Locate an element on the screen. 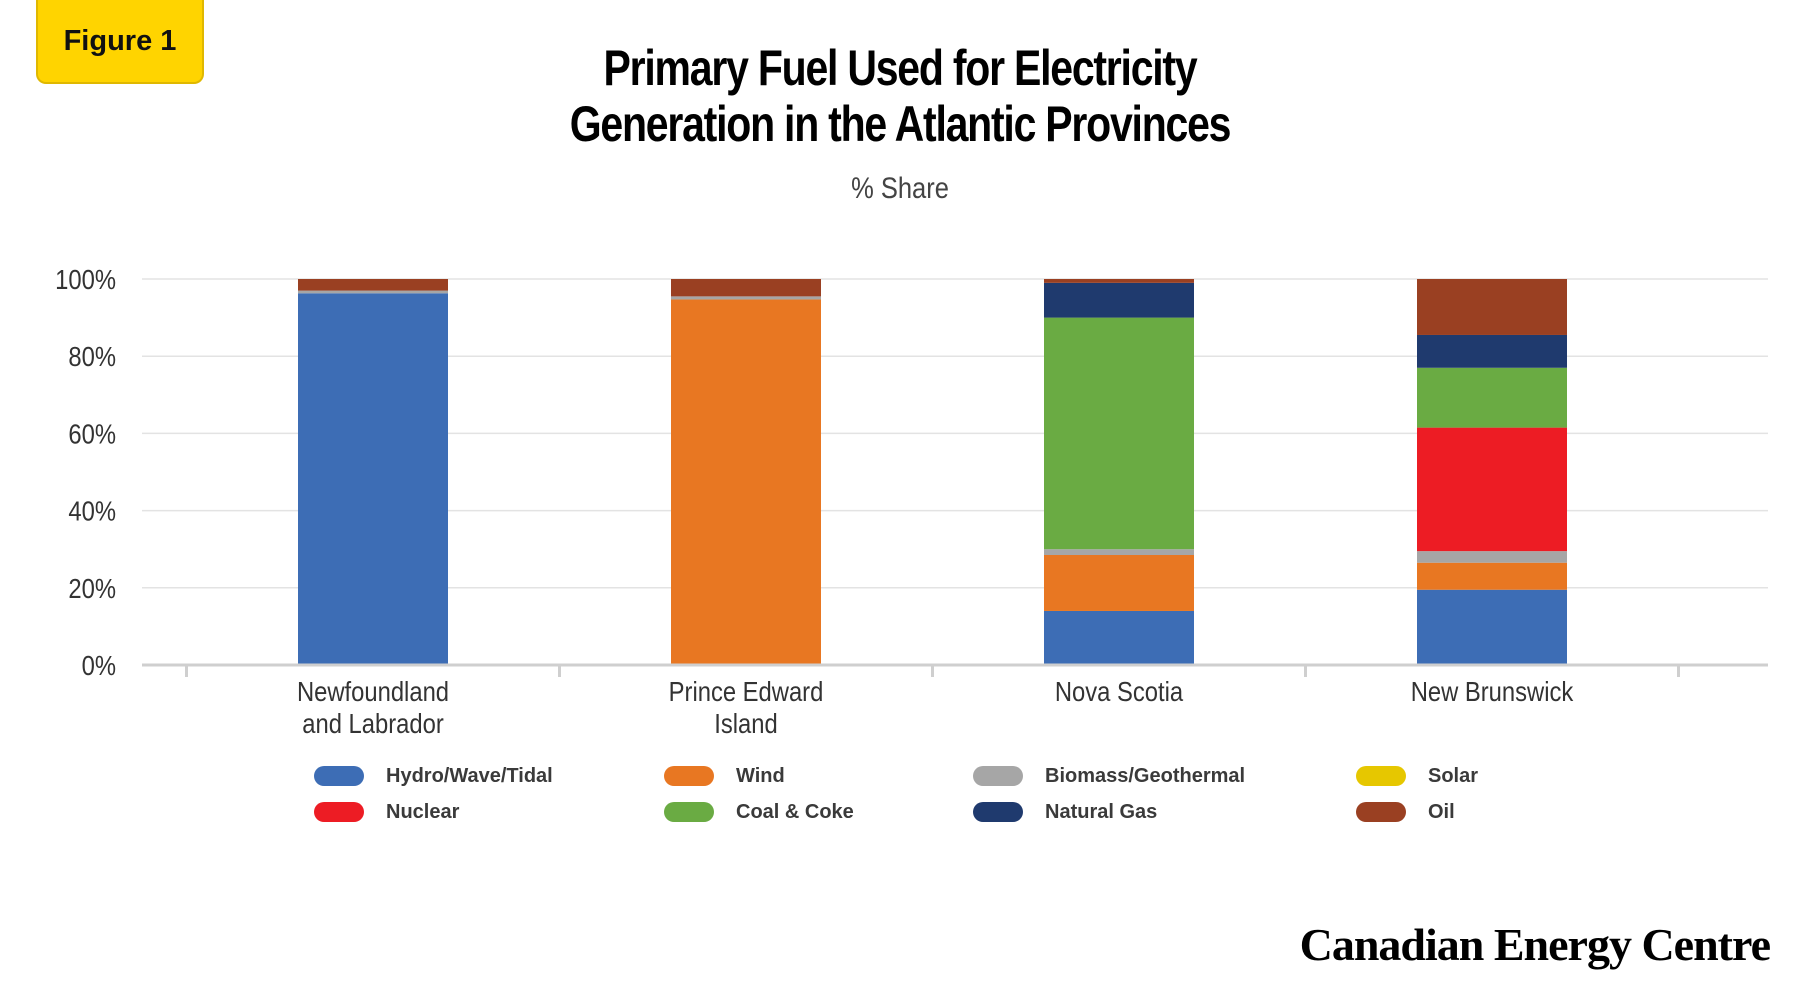 The image size is (1800, 1000). y-tick-label: 40% is located at coordinates (92, 511).